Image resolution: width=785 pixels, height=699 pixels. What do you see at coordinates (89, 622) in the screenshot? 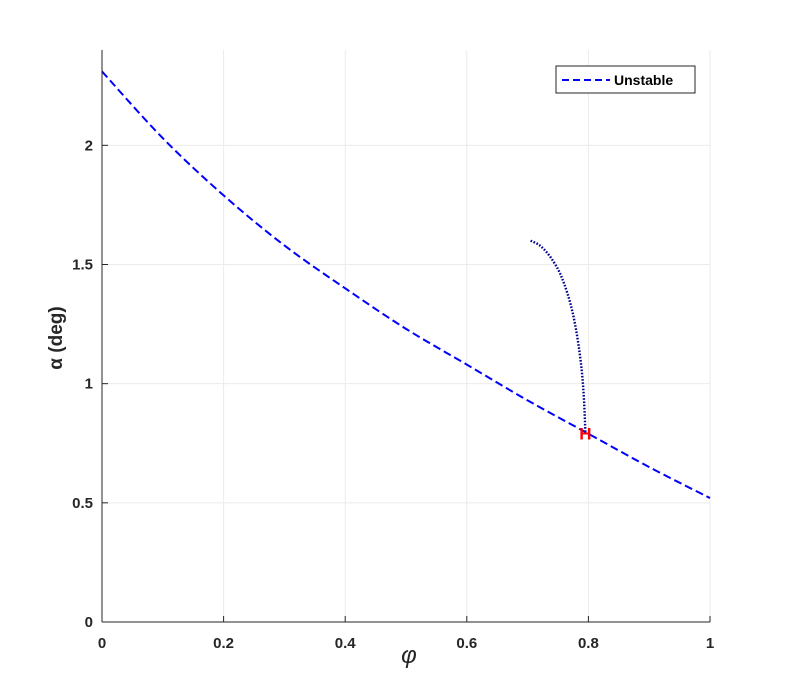
I see `y-tick-label-0: 0` at bounding box center [89, 622].